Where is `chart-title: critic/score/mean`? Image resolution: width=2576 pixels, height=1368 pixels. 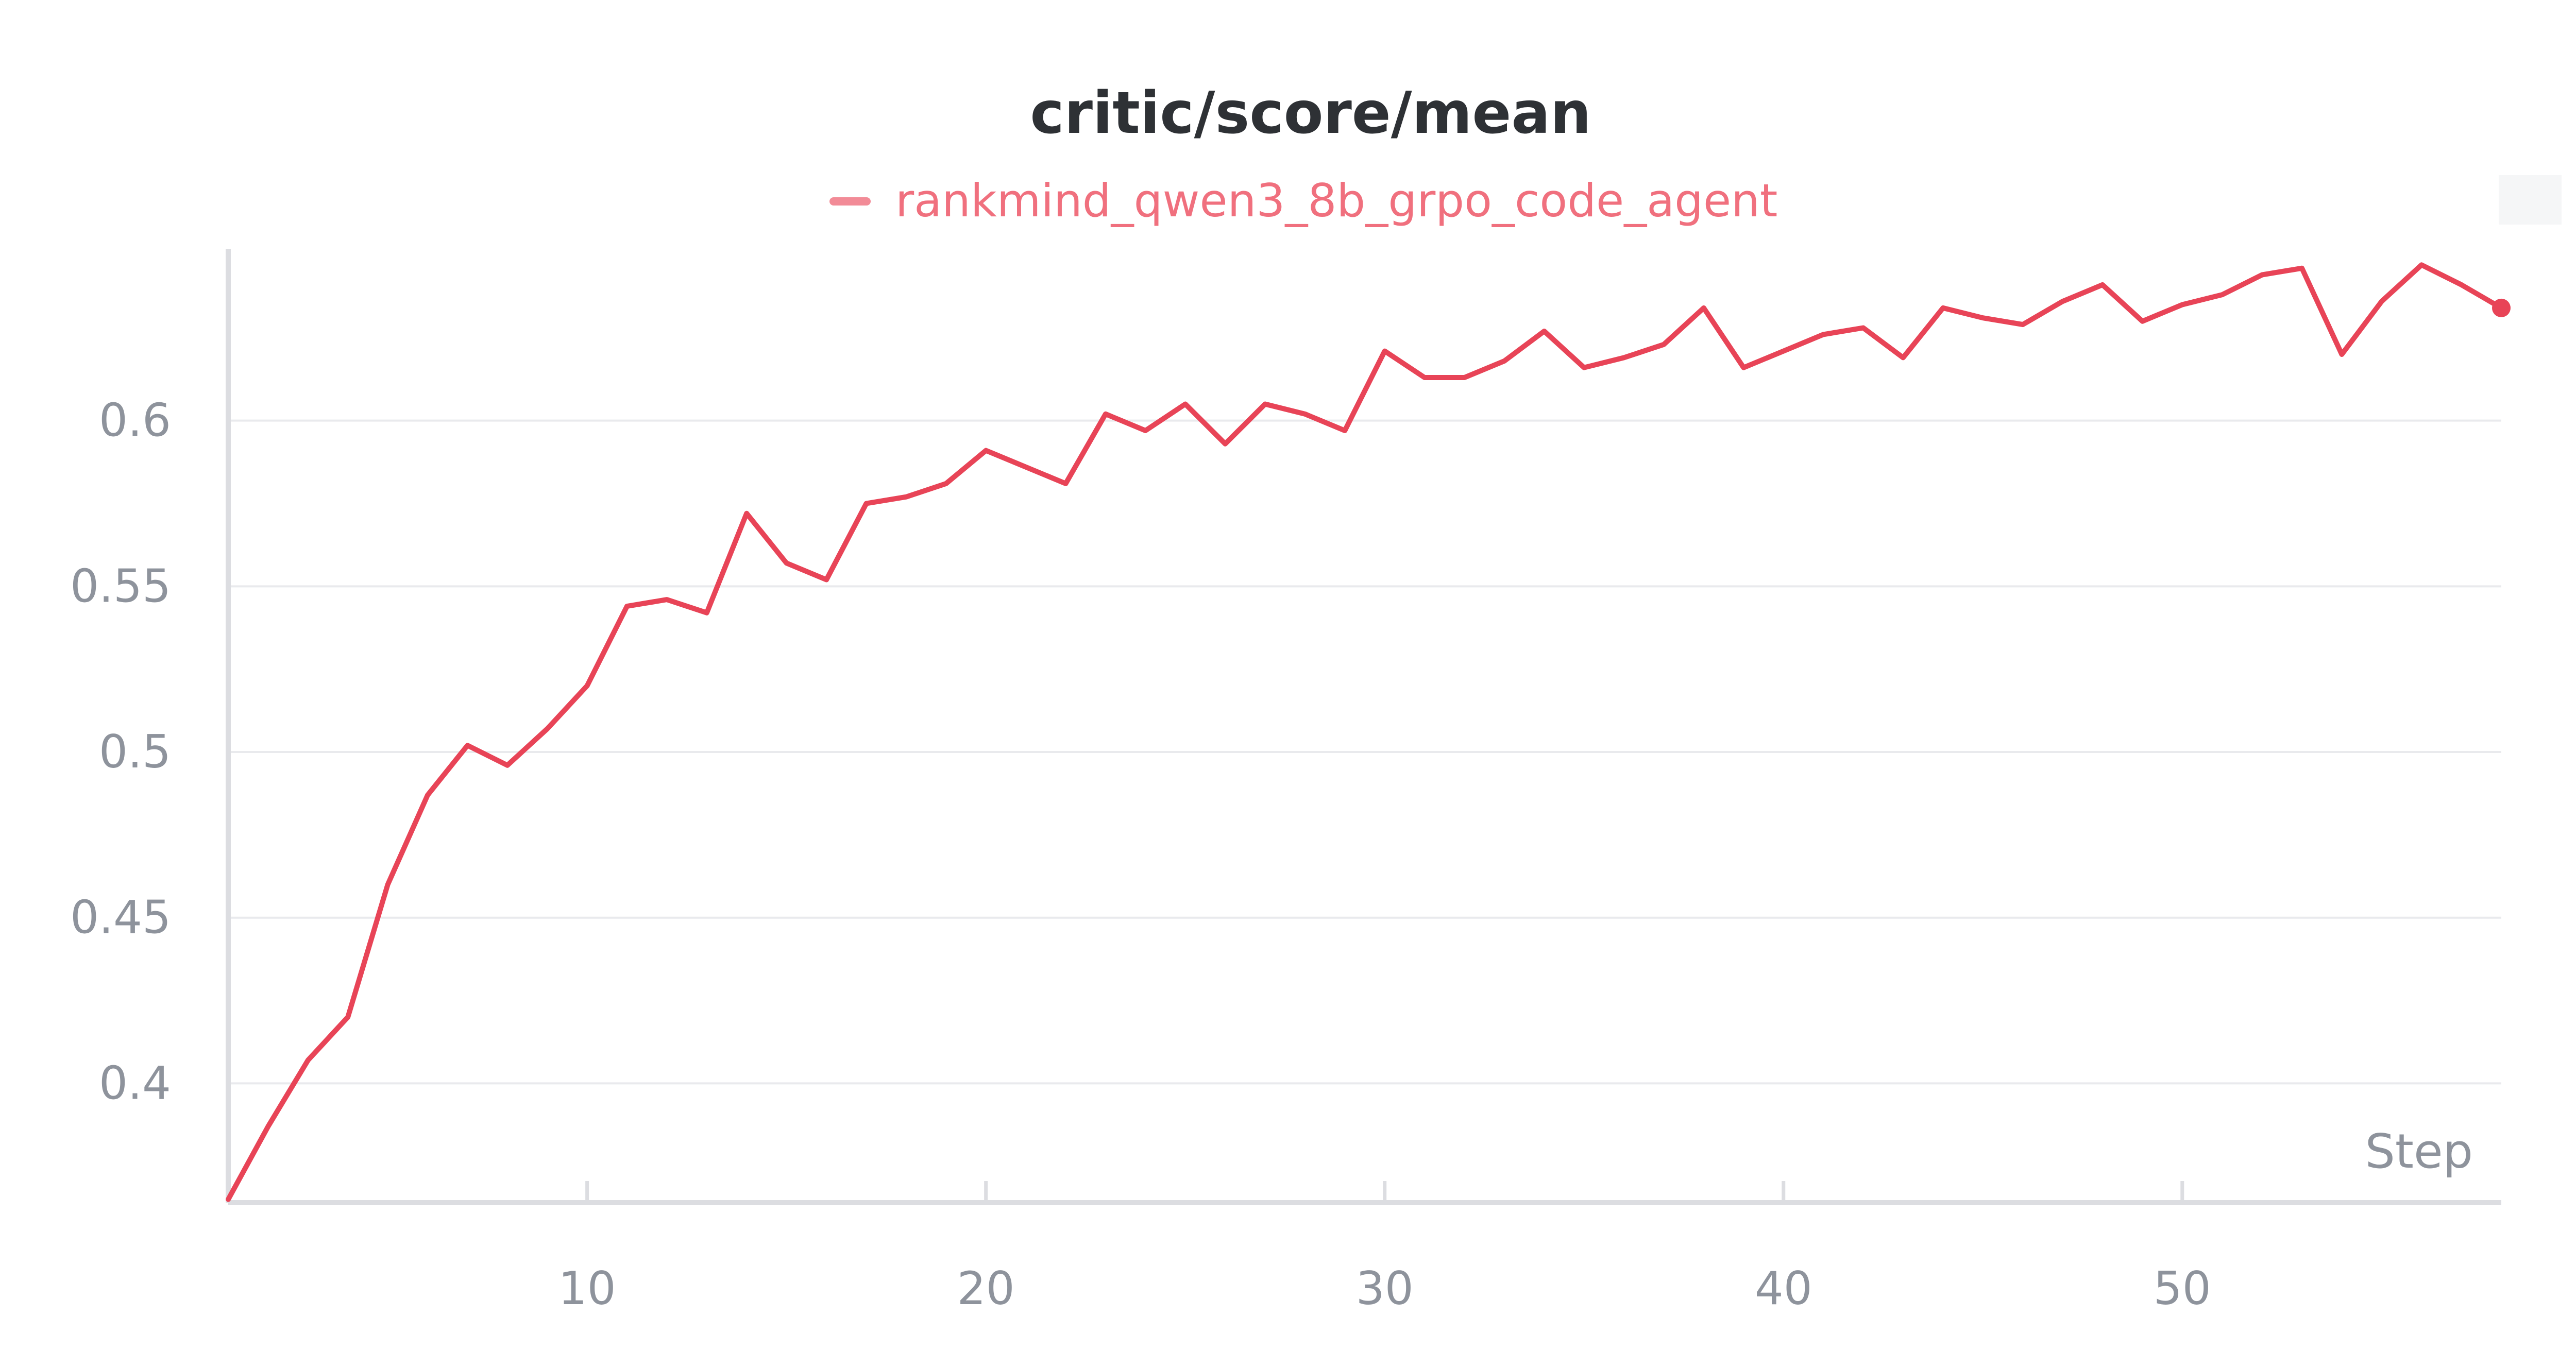 chart-title: critic/score/mean is located at coordinates (1310, 113).